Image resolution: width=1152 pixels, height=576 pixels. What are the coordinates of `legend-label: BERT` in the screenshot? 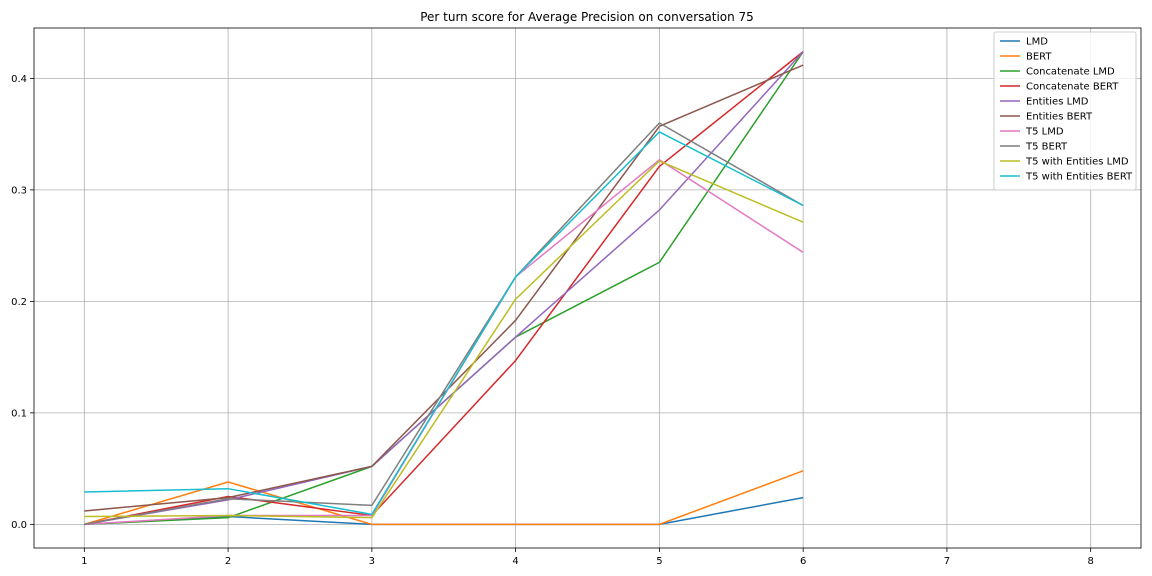 It's located at (1039, 57).